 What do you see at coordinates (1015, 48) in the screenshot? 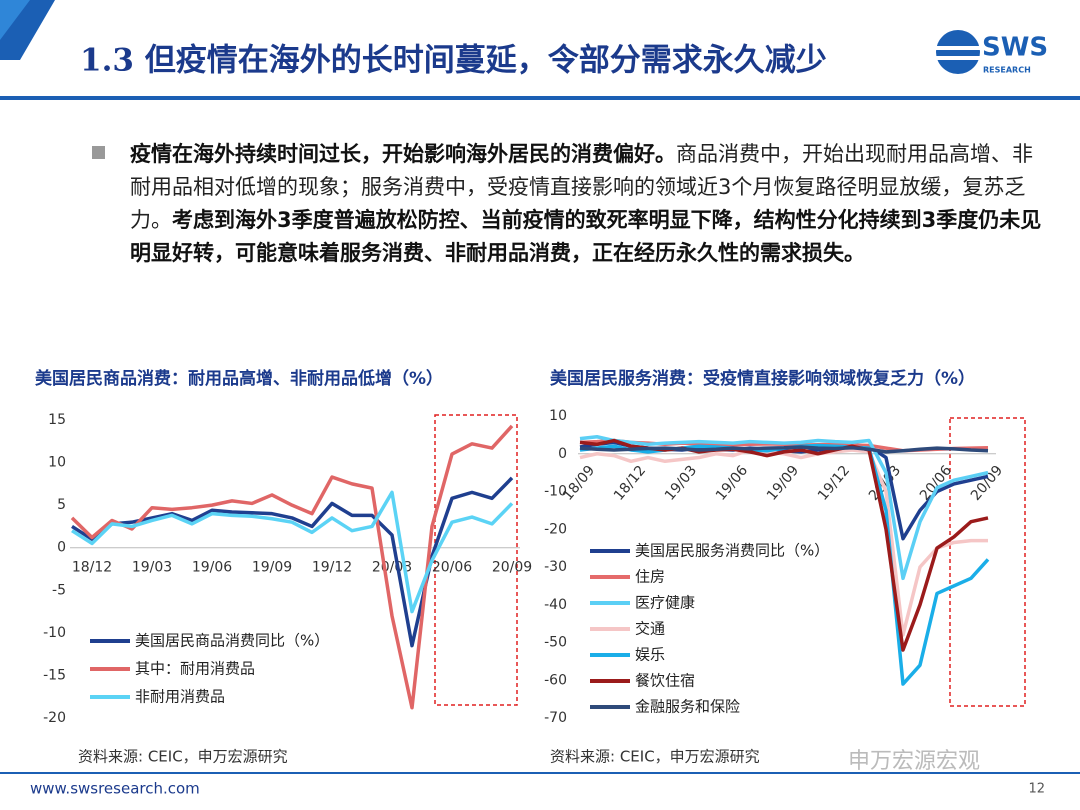
I see `logo-name: SWS` at bounding box center [1015, 48].